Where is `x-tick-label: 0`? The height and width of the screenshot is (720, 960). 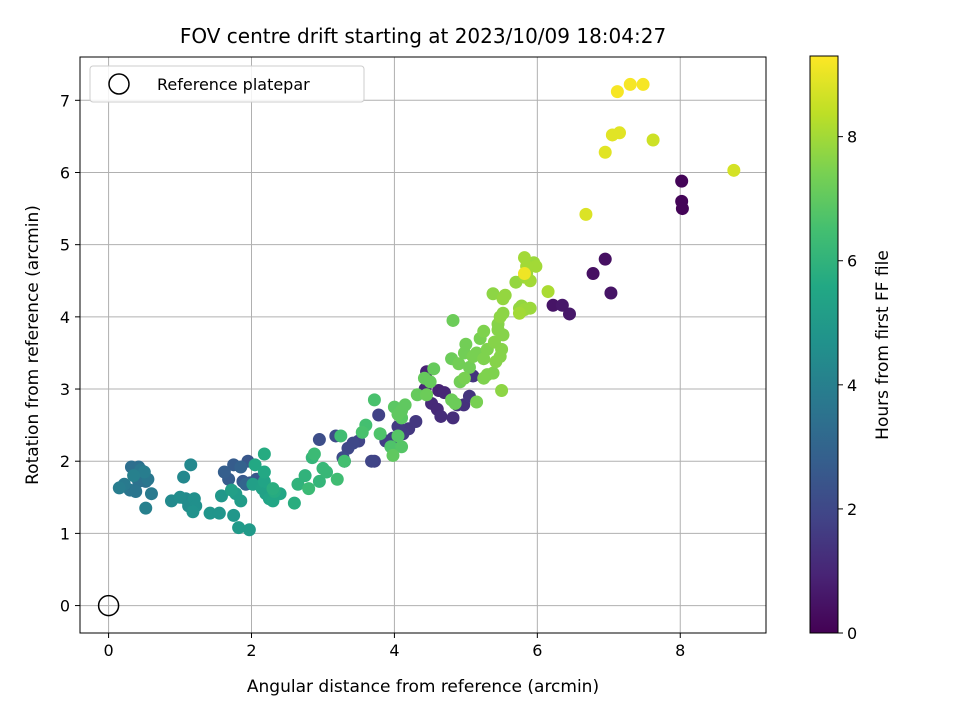 x-tick-label: 0 is located at coordinates (108, 650).